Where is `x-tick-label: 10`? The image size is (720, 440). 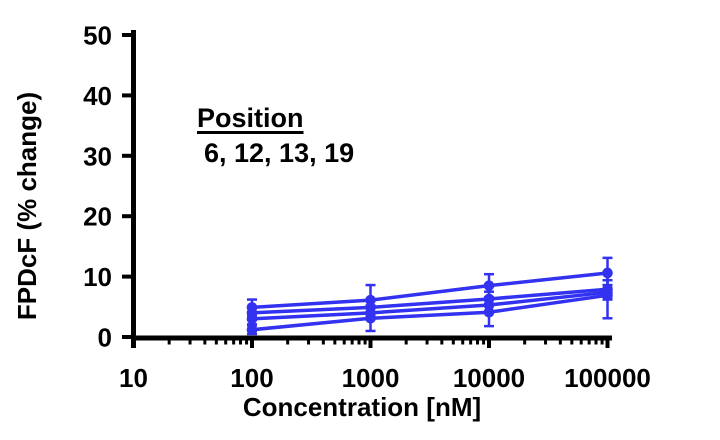
x-tick-label: 10 is located at coordinates (133, 378).